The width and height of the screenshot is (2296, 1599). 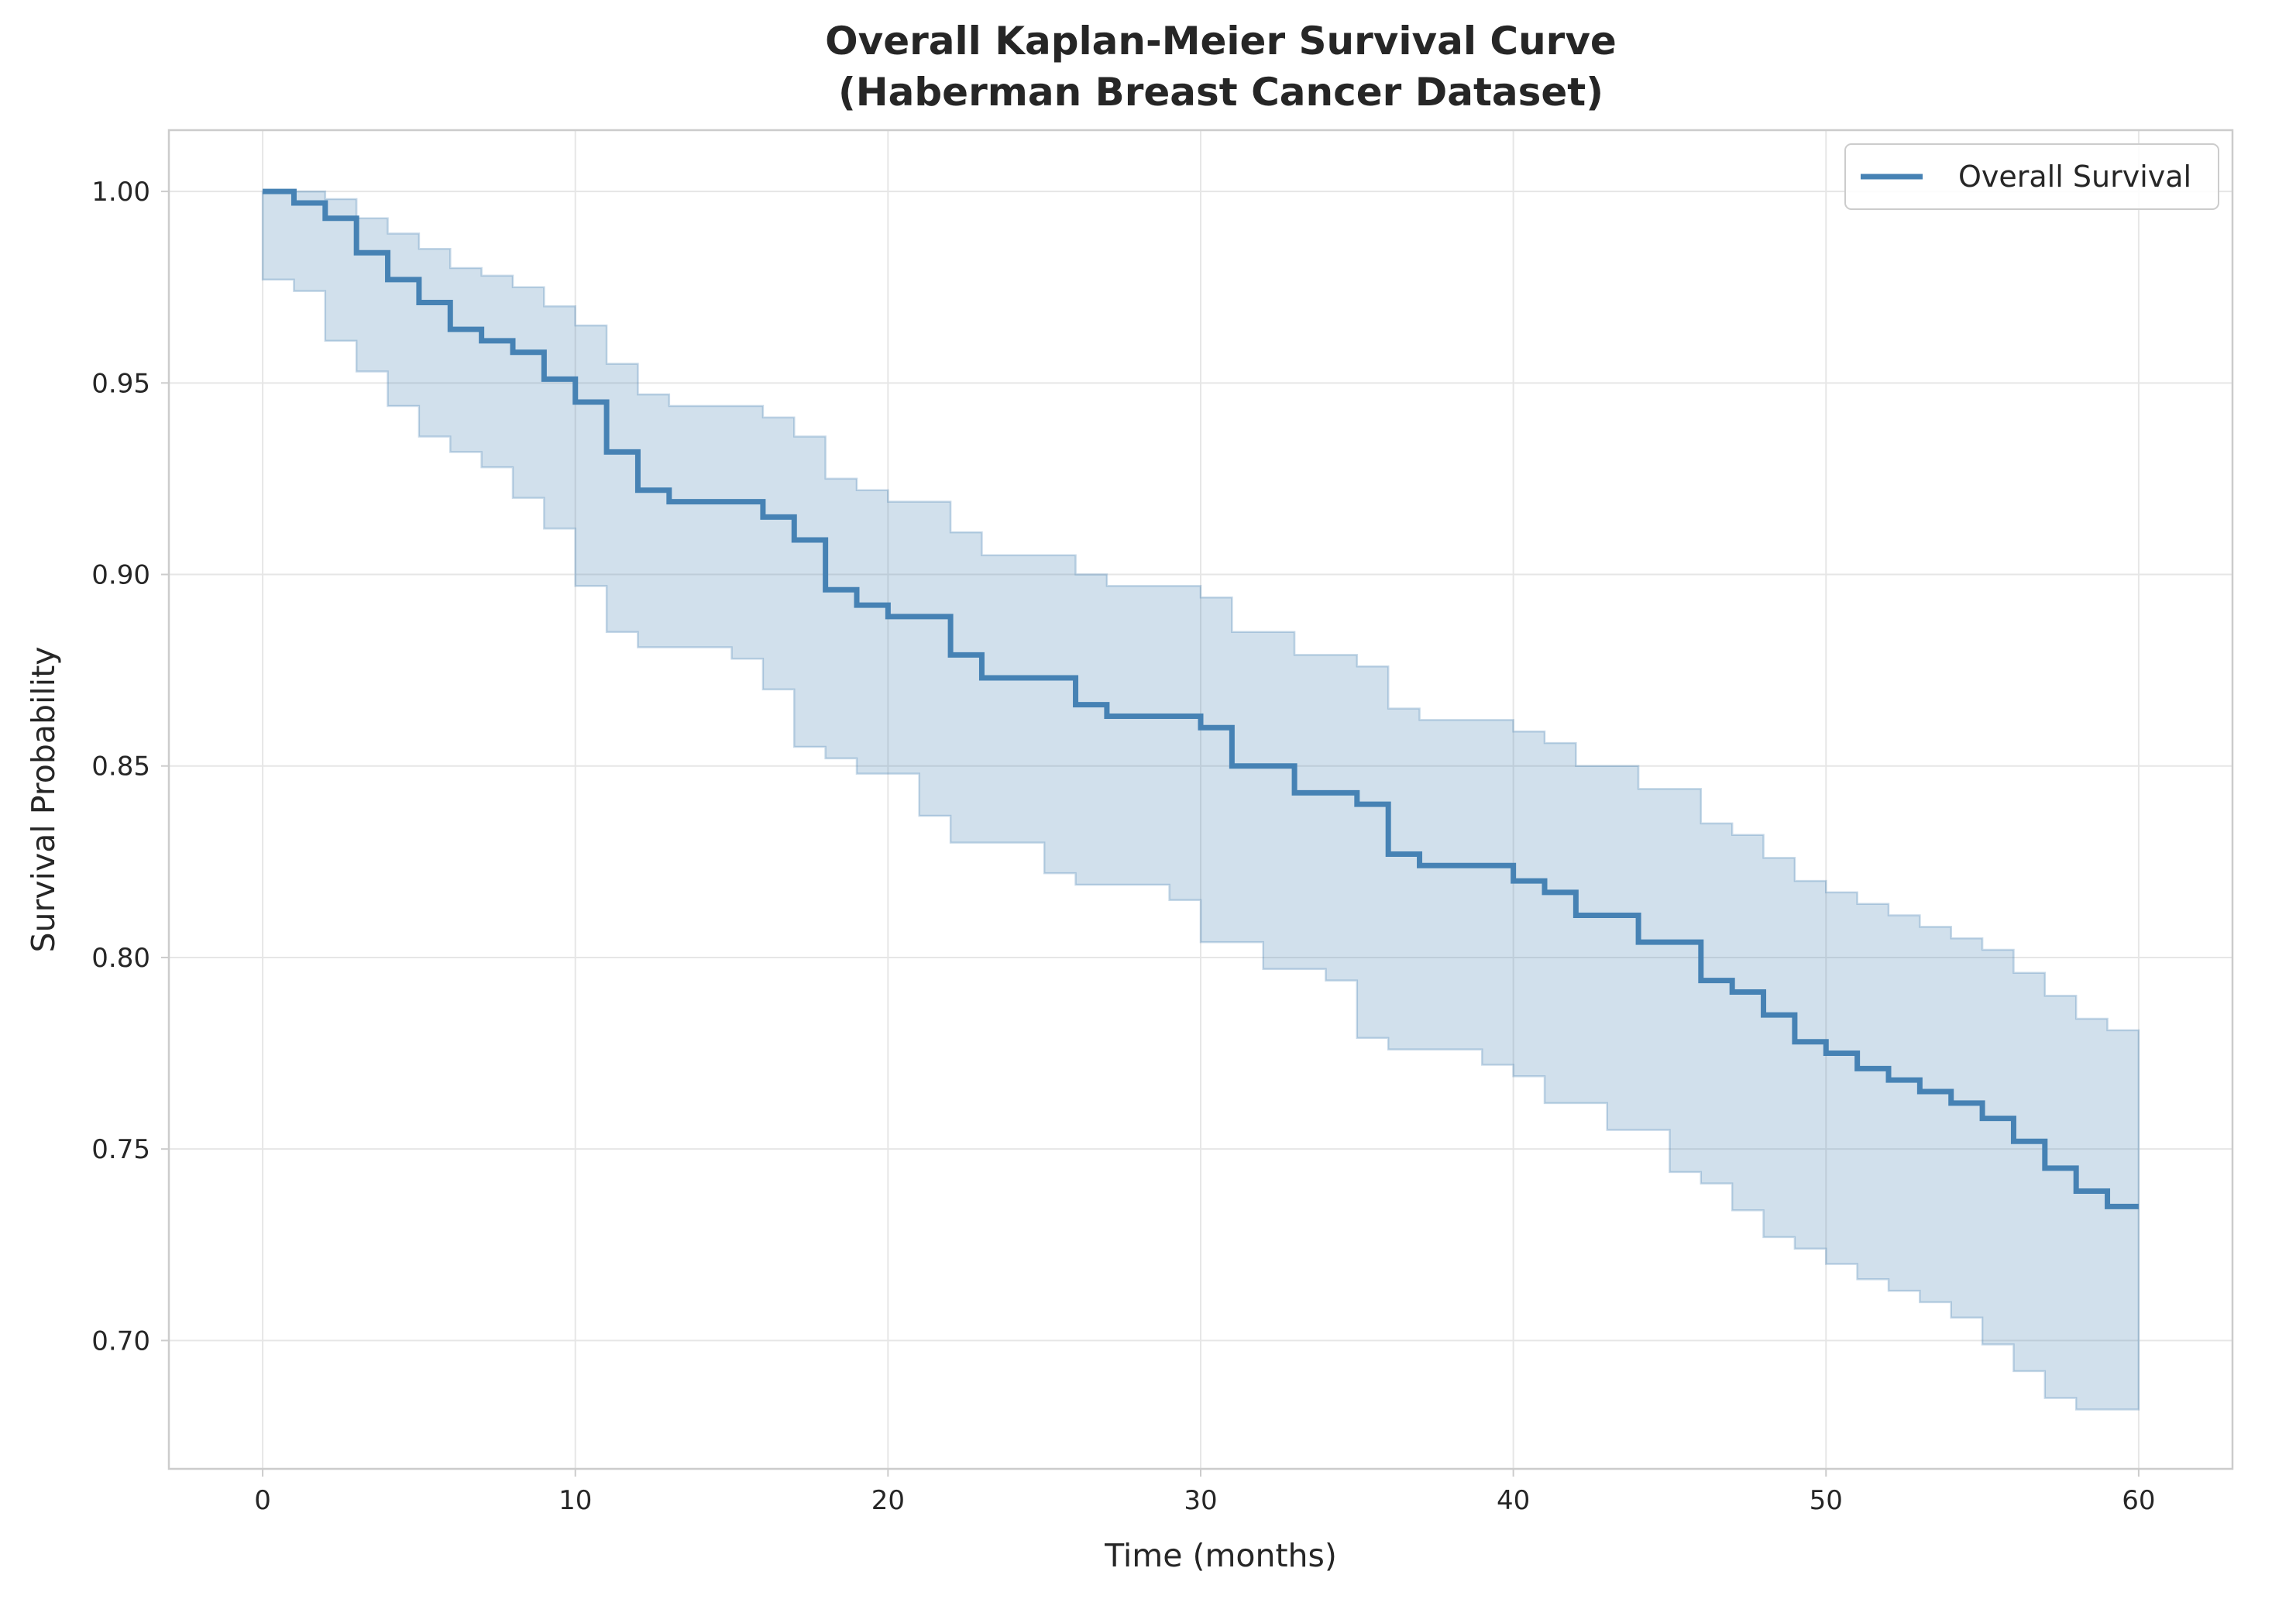 What do you see at coordinates (888, 1501) in the screenshot?
I see `x-tick-label-20: 20` at bounding box center [888, 1501].